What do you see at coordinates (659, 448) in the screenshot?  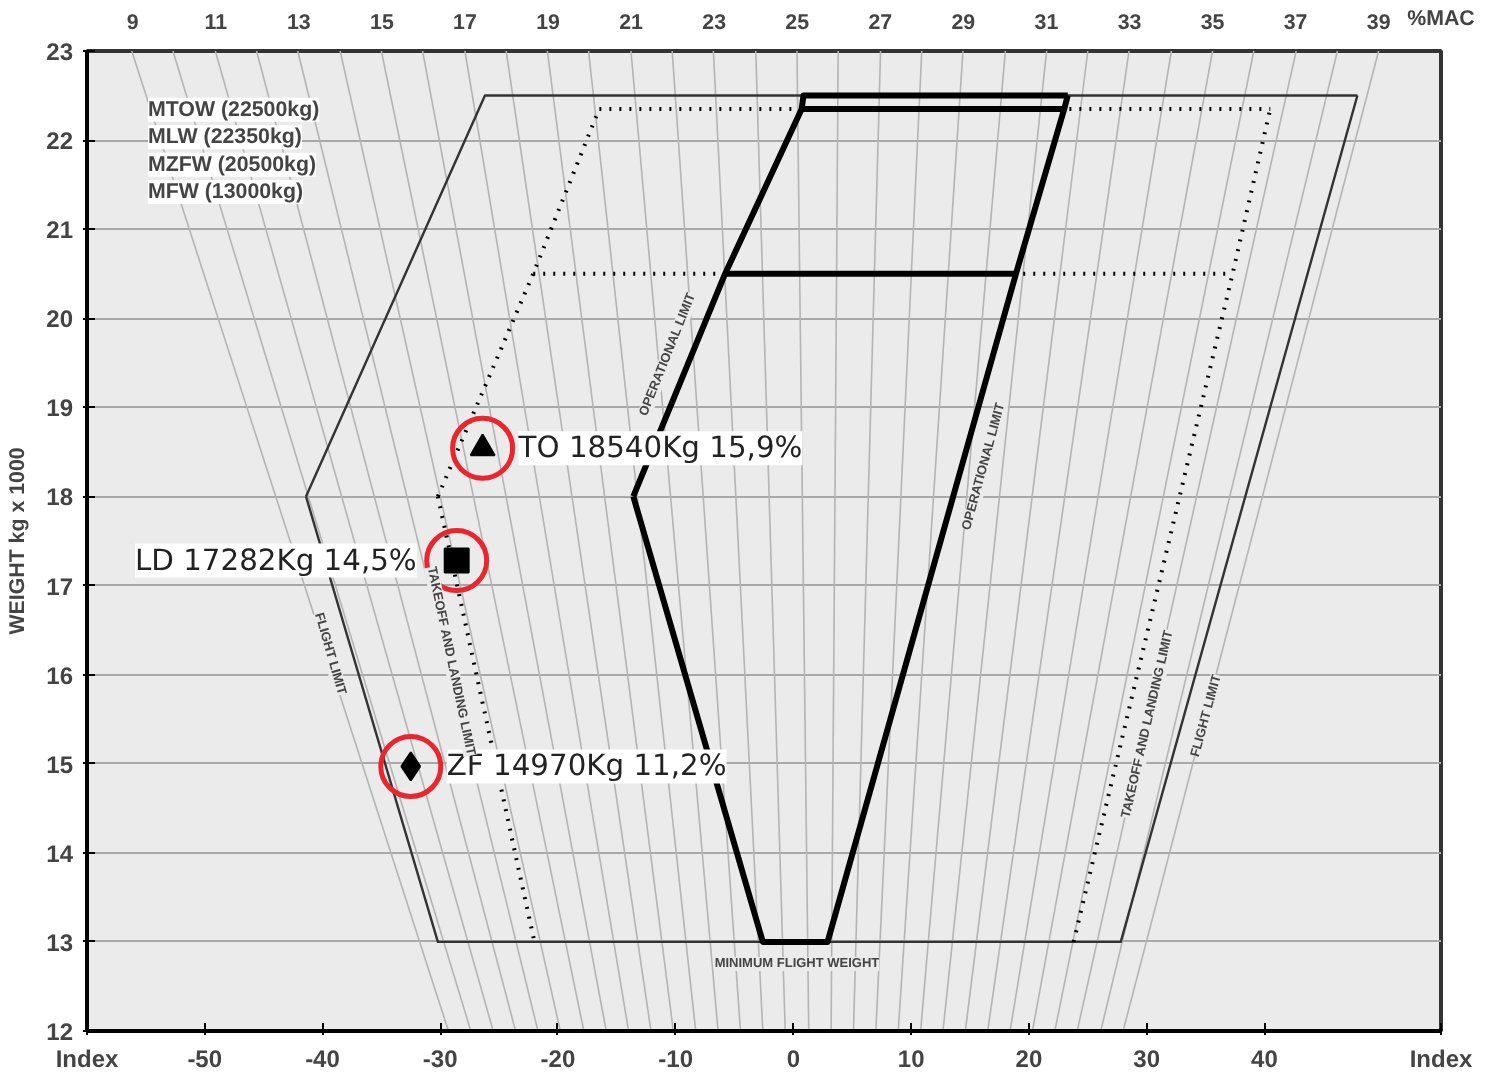 I see `annotation: TO 18540Kg 15,9%` at bounding box center [659, 448].